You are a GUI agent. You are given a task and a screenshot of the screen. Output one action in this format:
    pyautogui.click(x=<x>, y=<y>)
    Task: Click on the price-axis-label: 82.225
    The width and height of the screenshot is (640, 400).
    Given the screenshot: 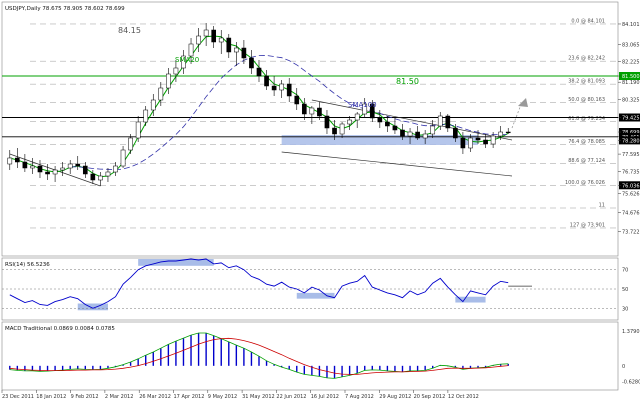 What is the action you would take?
    pyautogui.click(x=631, y=63)
    